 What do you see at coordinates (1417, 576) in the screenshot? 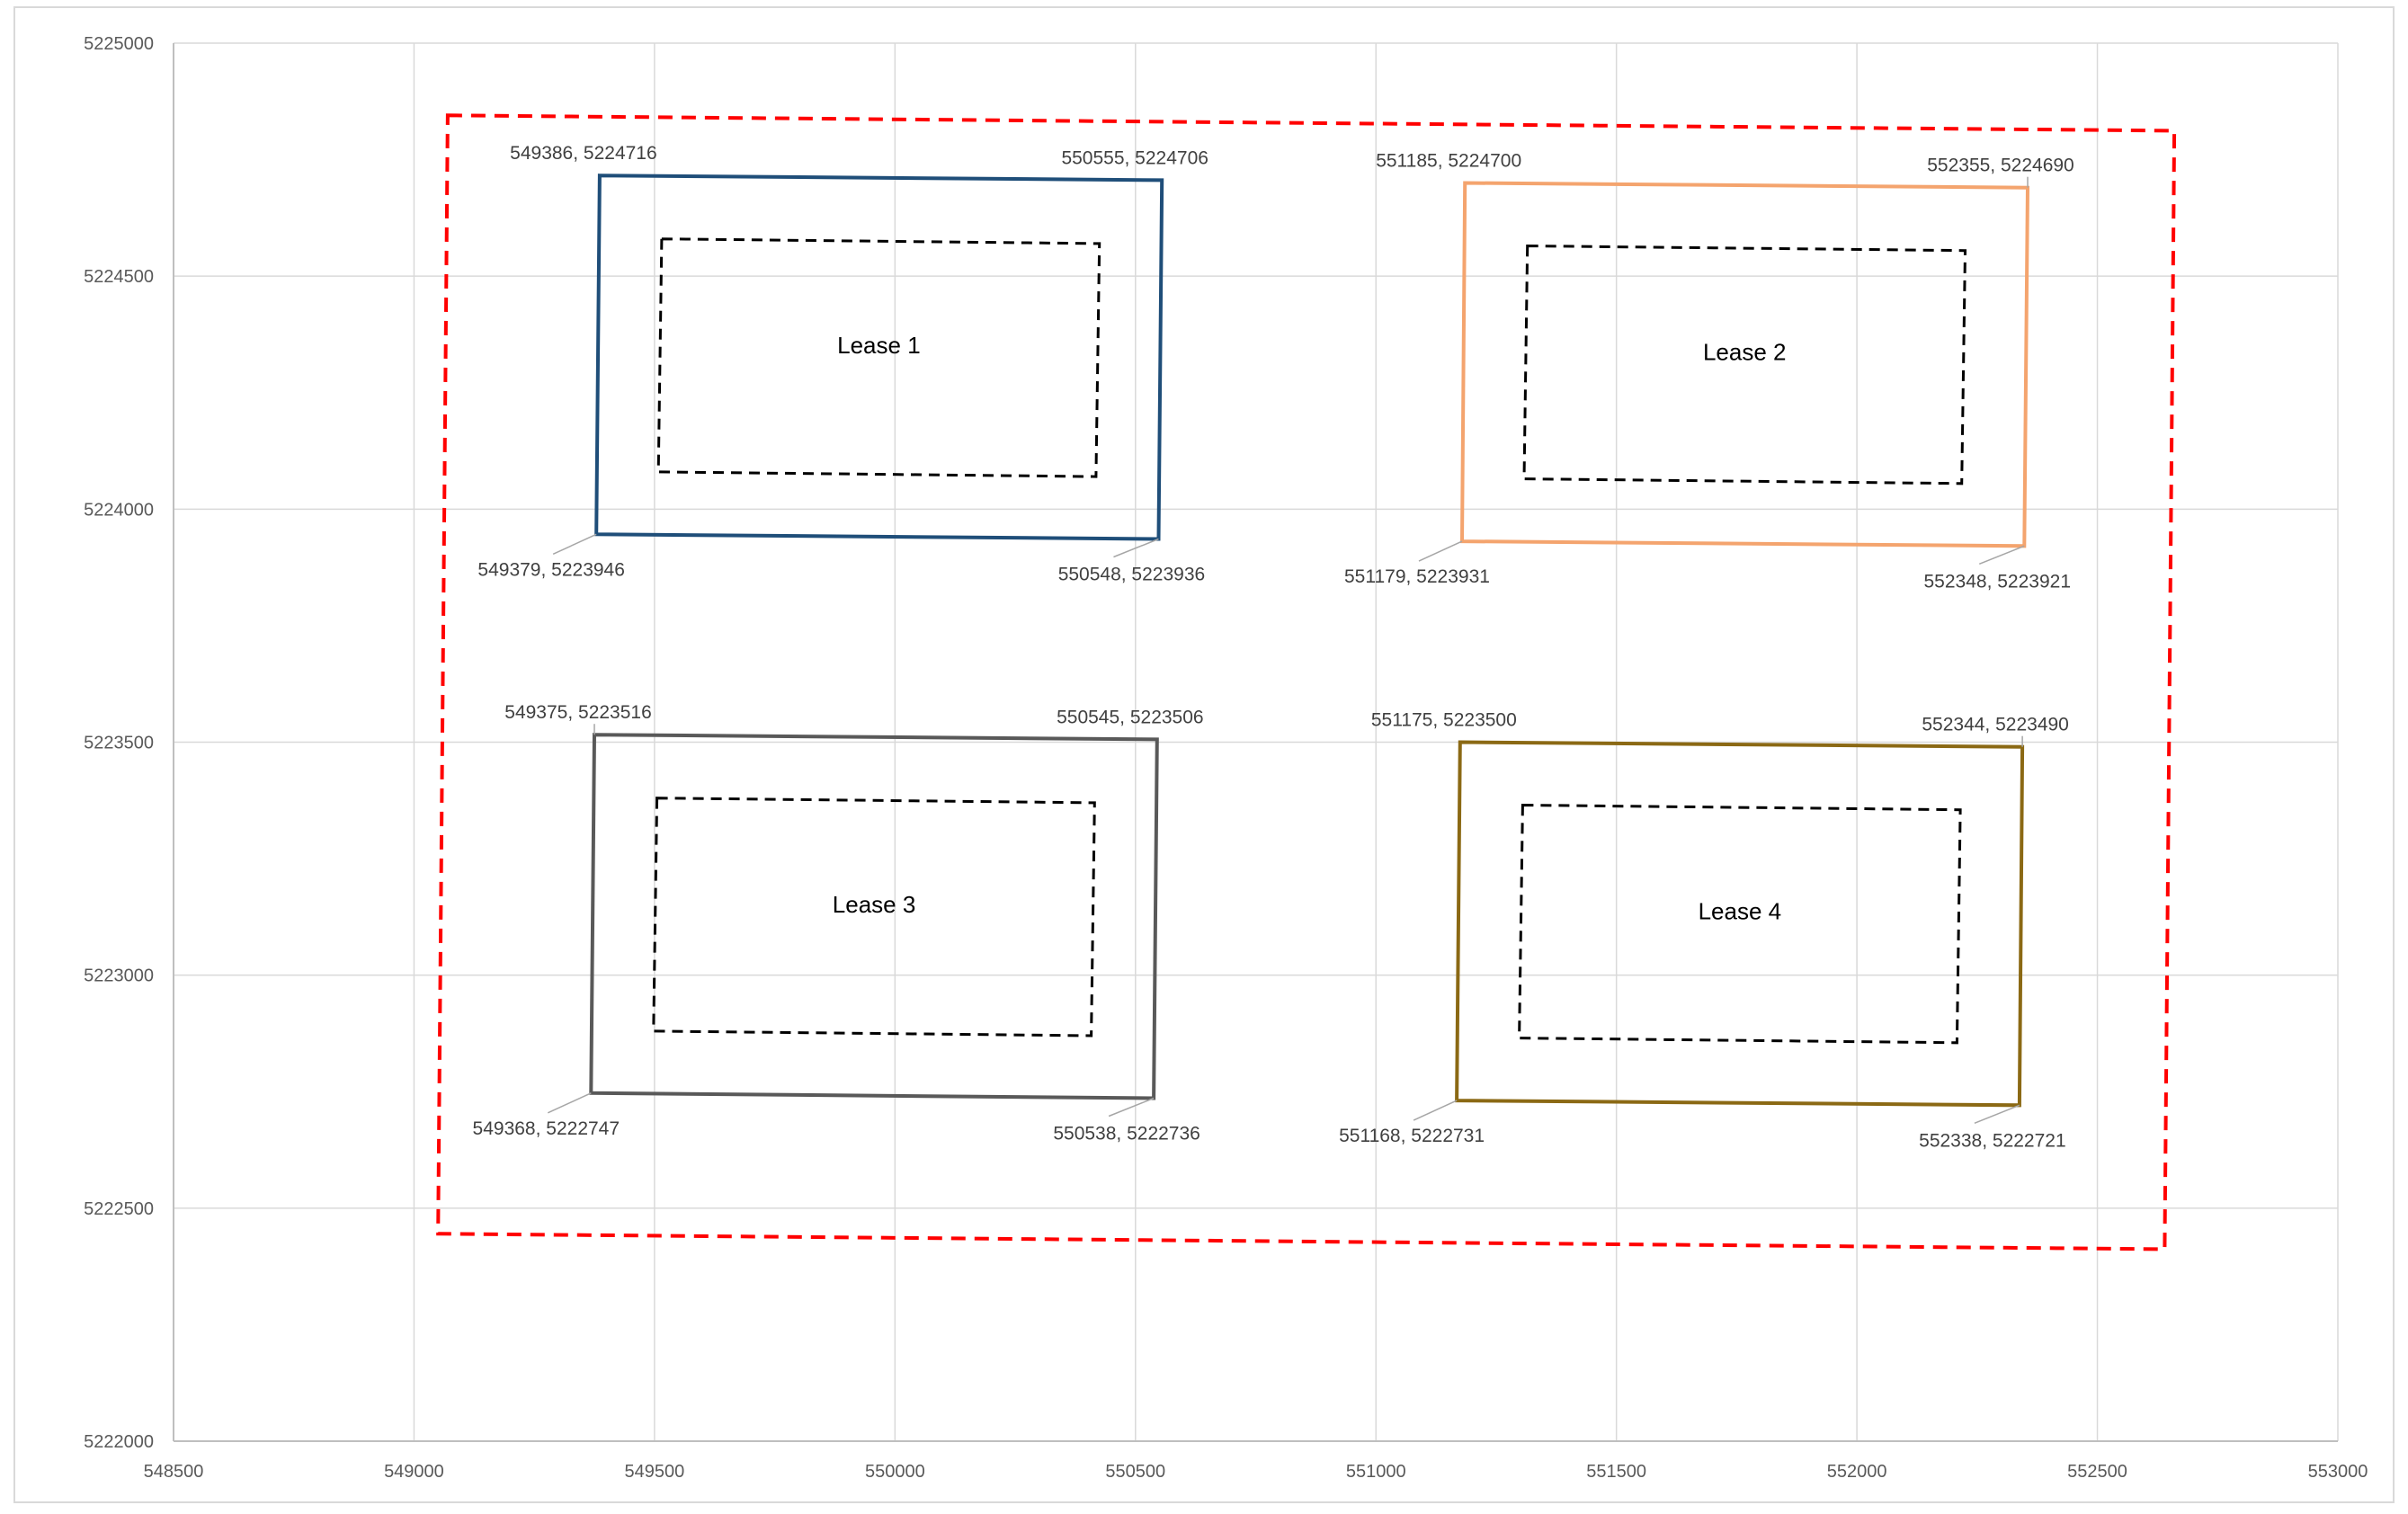
I see `corner-coordinate-label: 551179, 5223931` at bounding box center [1417, 576].